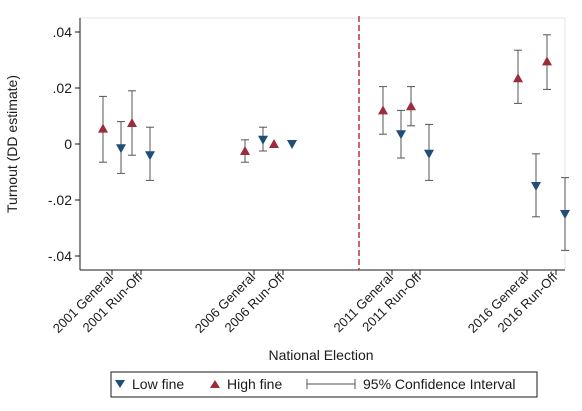  What do you see at coordinates (63, 32) in the screenshot?
I see `y-tick-label: .04` at bounding box center [63, 32].